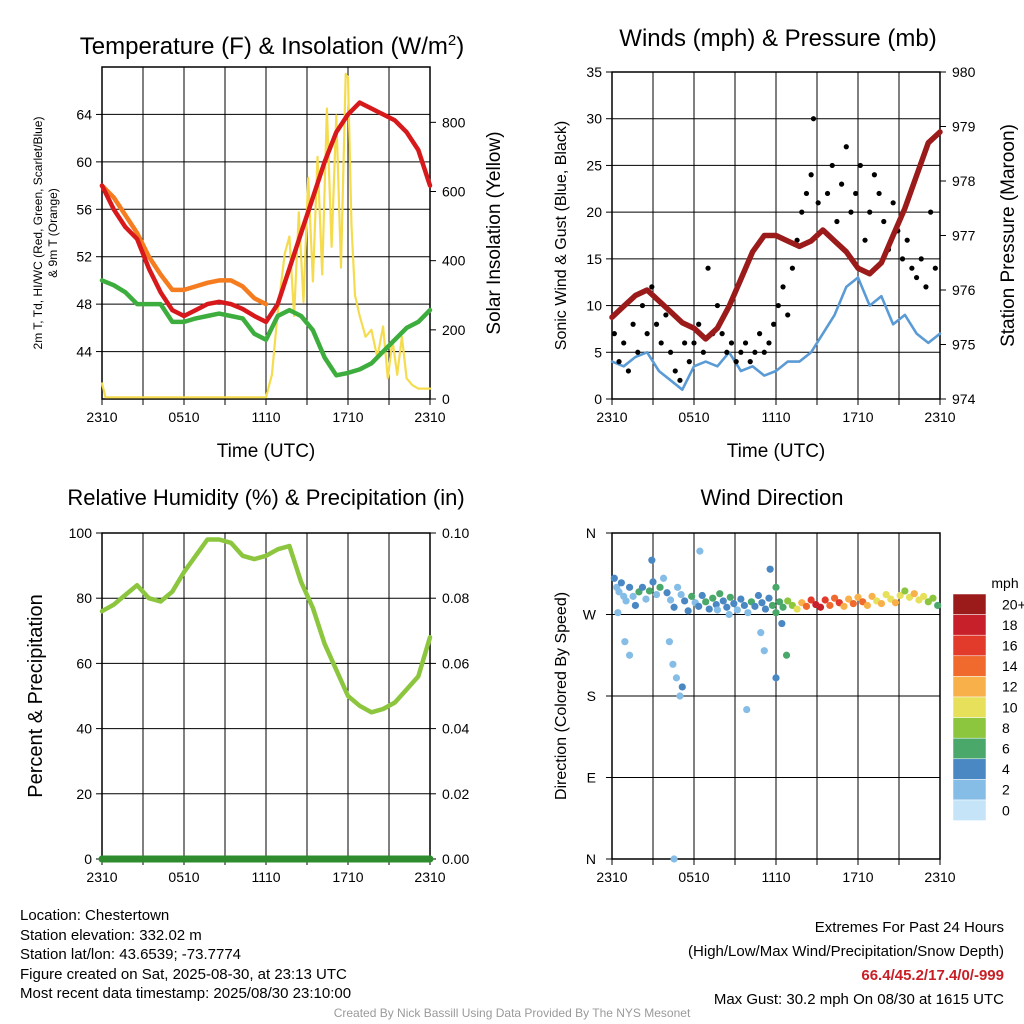  I want to click on wind-ytick-label: 15, so click(594, 259).